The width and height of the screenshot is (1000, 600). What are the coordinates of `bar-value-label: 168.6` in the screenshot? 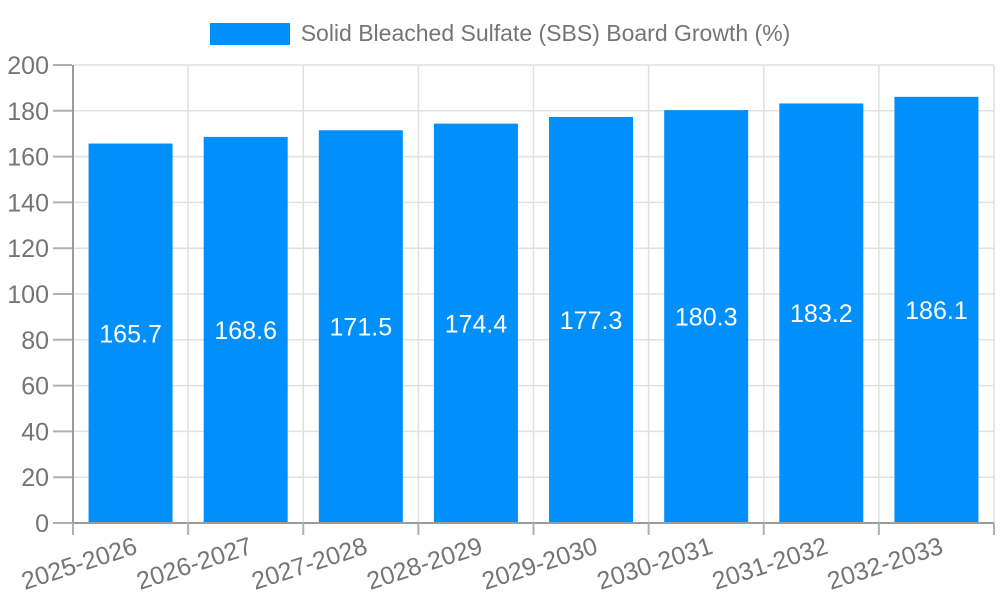 It's located at (245, 331).